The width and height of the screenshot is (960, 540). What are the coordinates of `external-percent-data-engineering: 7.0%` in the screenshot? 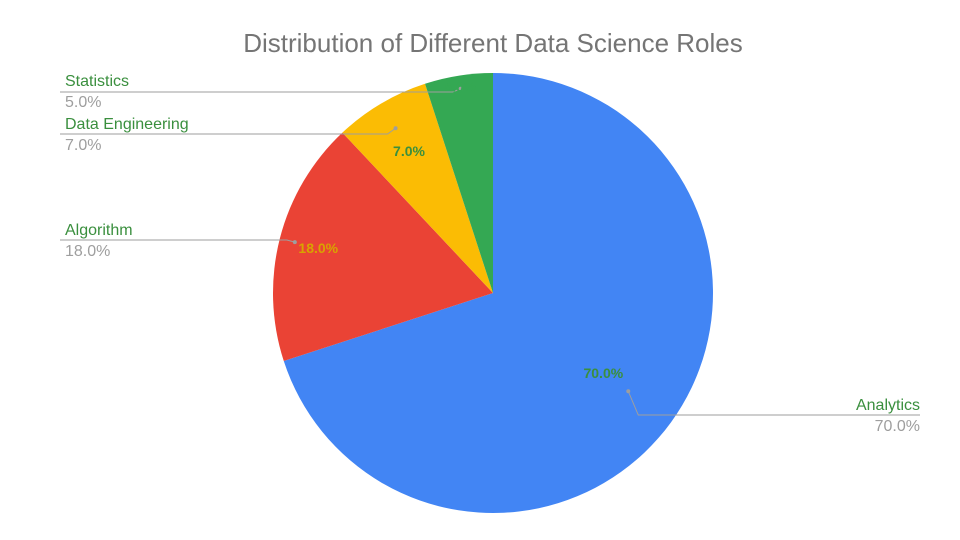 It's located at (83, 145).